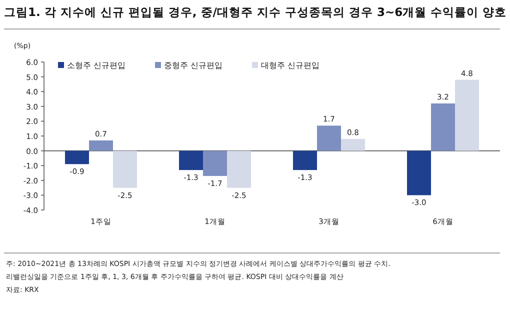  What do you see at coordinates (290, 65) in the screenshot?
I see `legend-label: 대형주 신규편입` at bounding box center [290, 65].